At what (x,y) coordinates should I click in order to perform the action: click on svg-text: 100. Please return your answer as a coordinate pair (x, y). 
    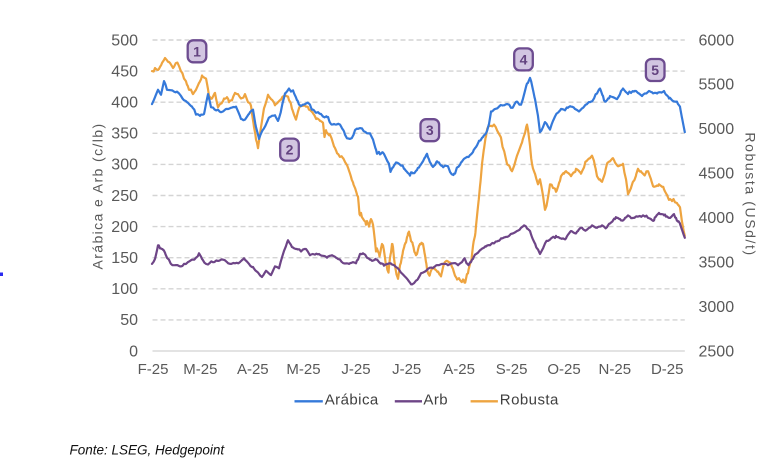
    Looking at the image, I should click on (124, 289).